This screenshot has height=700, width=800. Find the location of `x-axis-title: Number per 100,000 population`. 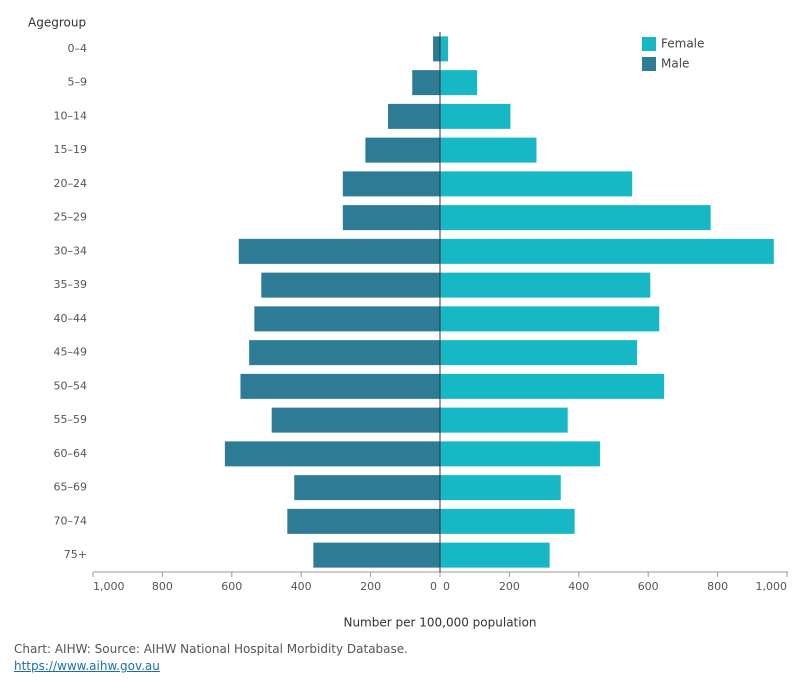

x-axis-title: Number per 100,000 population is located at coordinates (439, 623).